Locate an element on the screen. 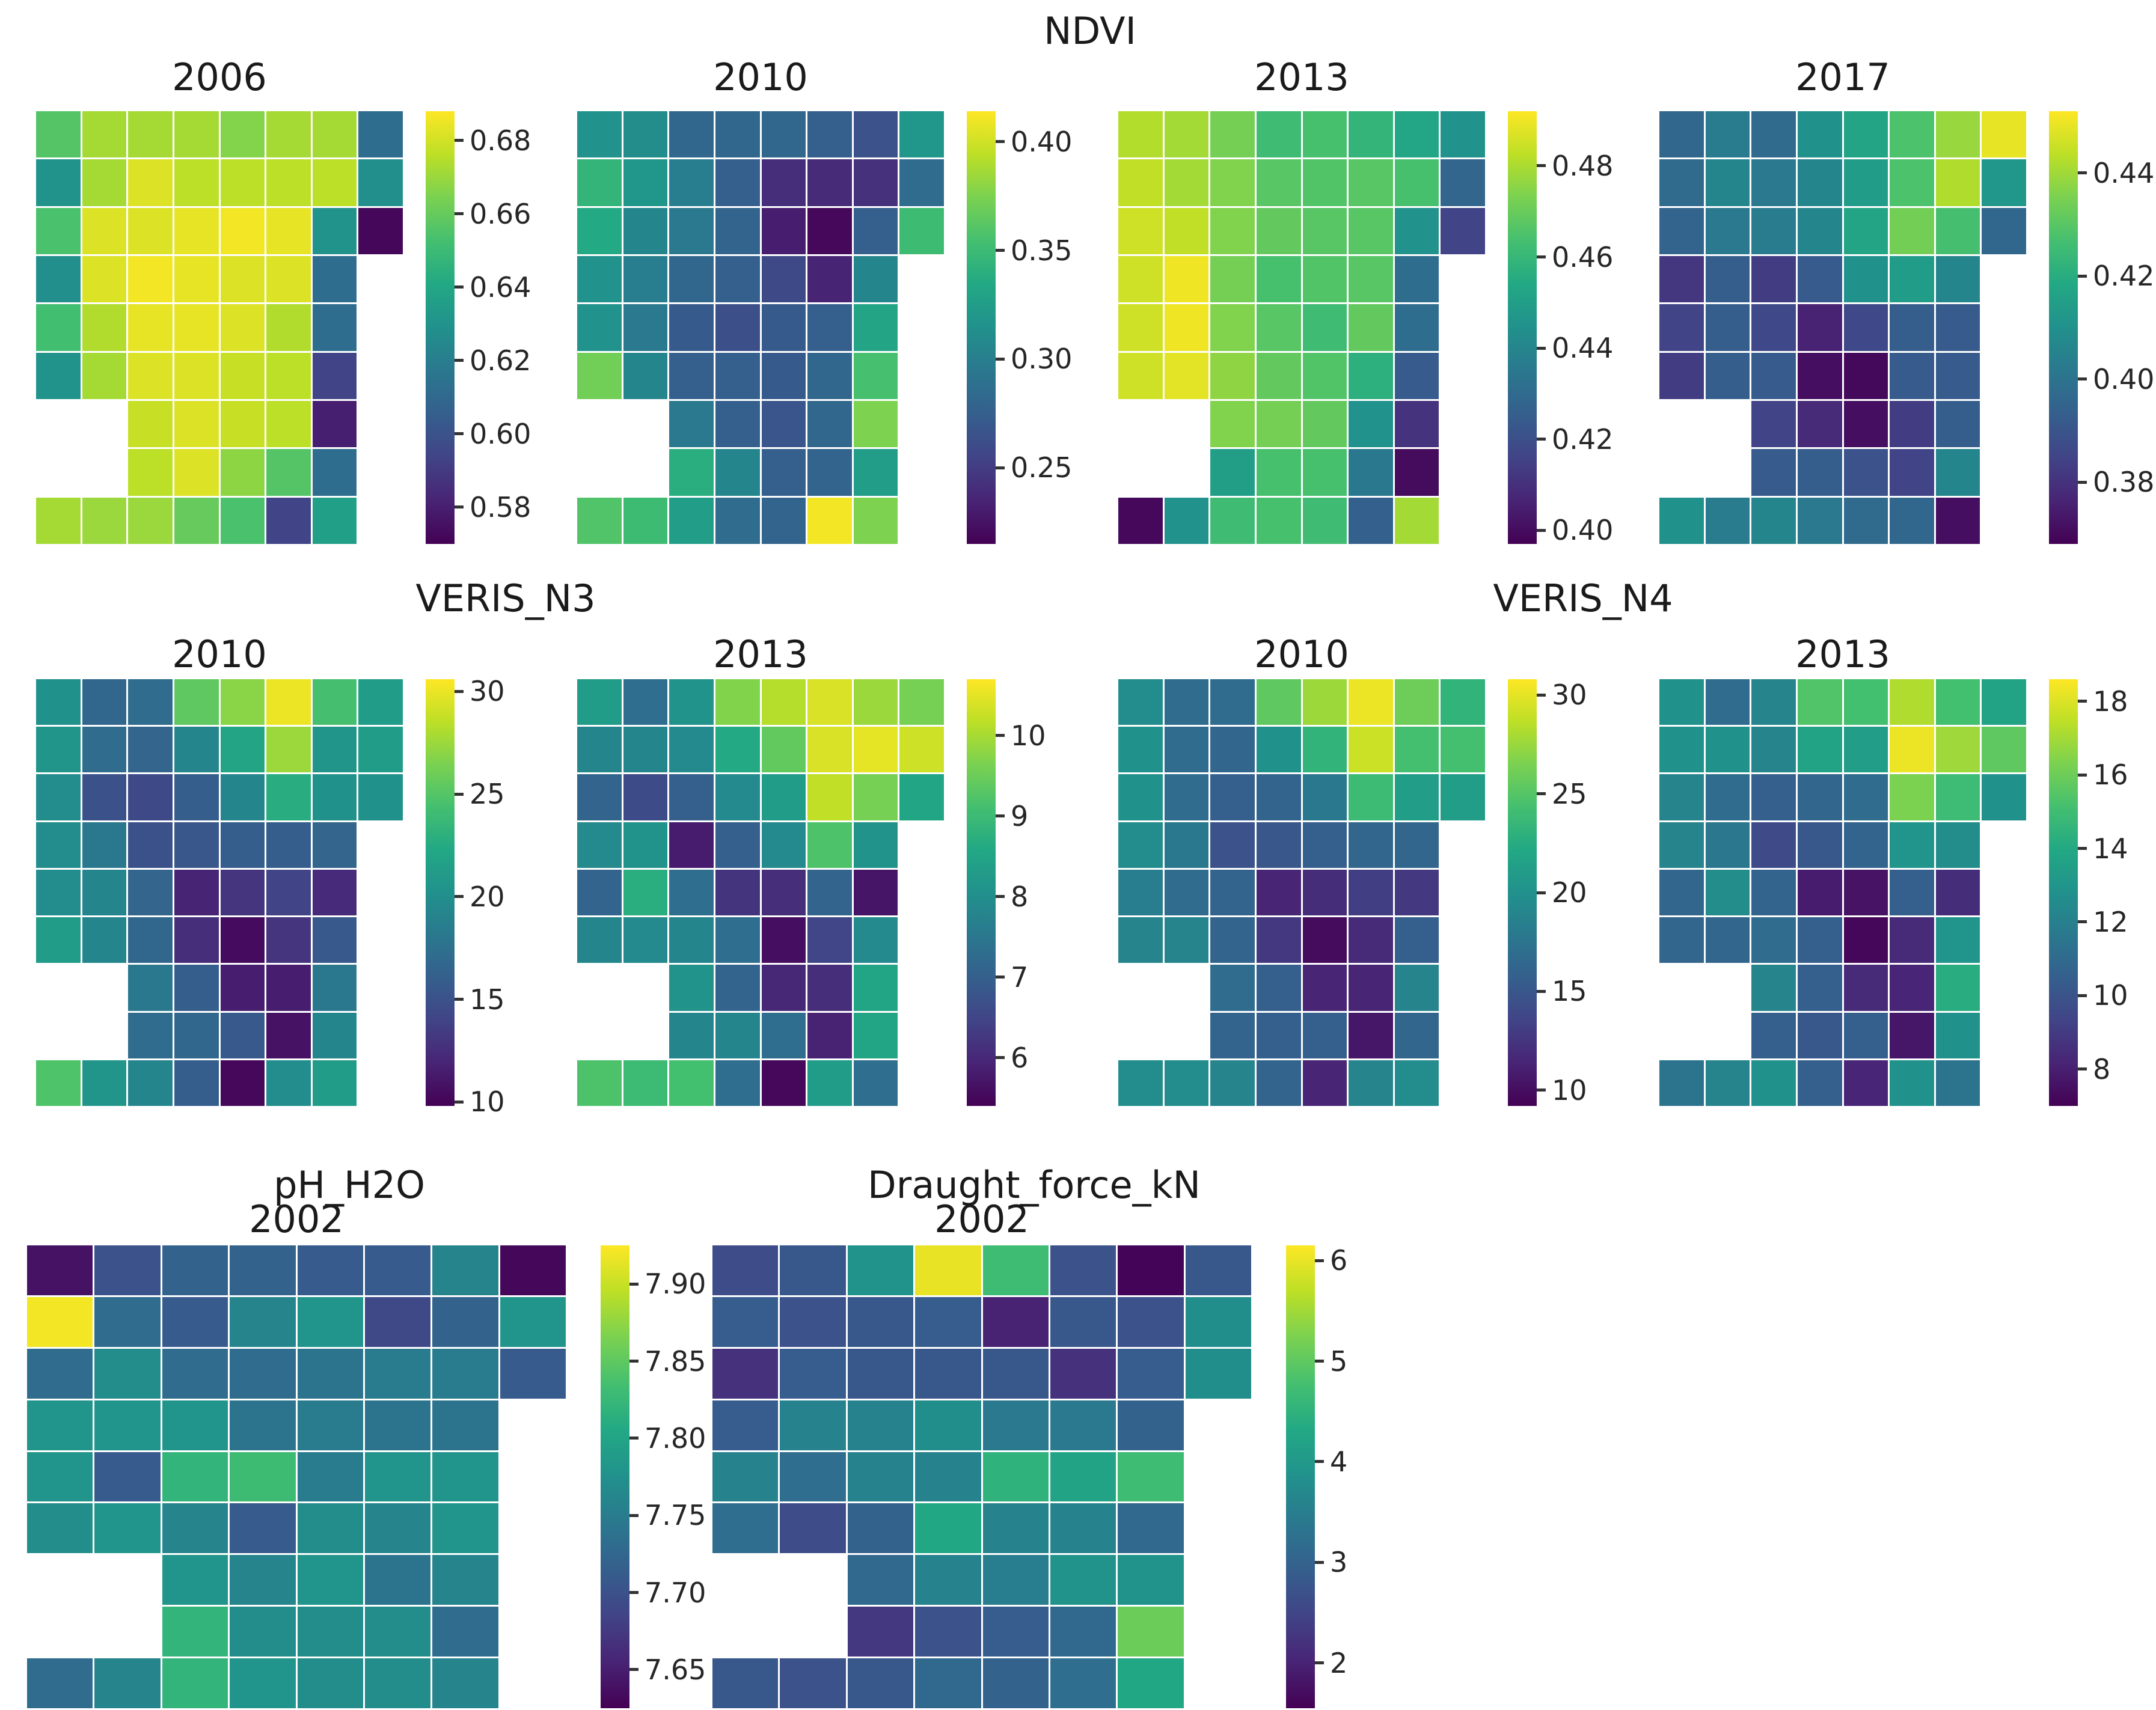 The image size is (2156, 1710). colorbar-tick: 7.90 is located at coordinates (667, 1284).